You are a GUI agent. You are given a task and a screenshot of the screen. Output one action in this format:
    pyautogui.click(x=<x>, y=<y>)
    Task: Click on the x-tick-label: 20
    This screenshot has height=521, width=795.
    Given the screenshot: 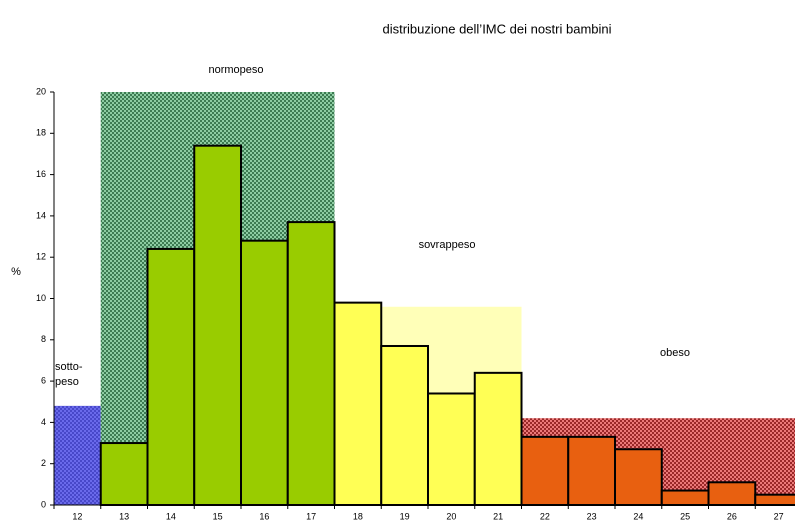 What is the action you would take?
    pyautogui.click(x=451, y=516)
    